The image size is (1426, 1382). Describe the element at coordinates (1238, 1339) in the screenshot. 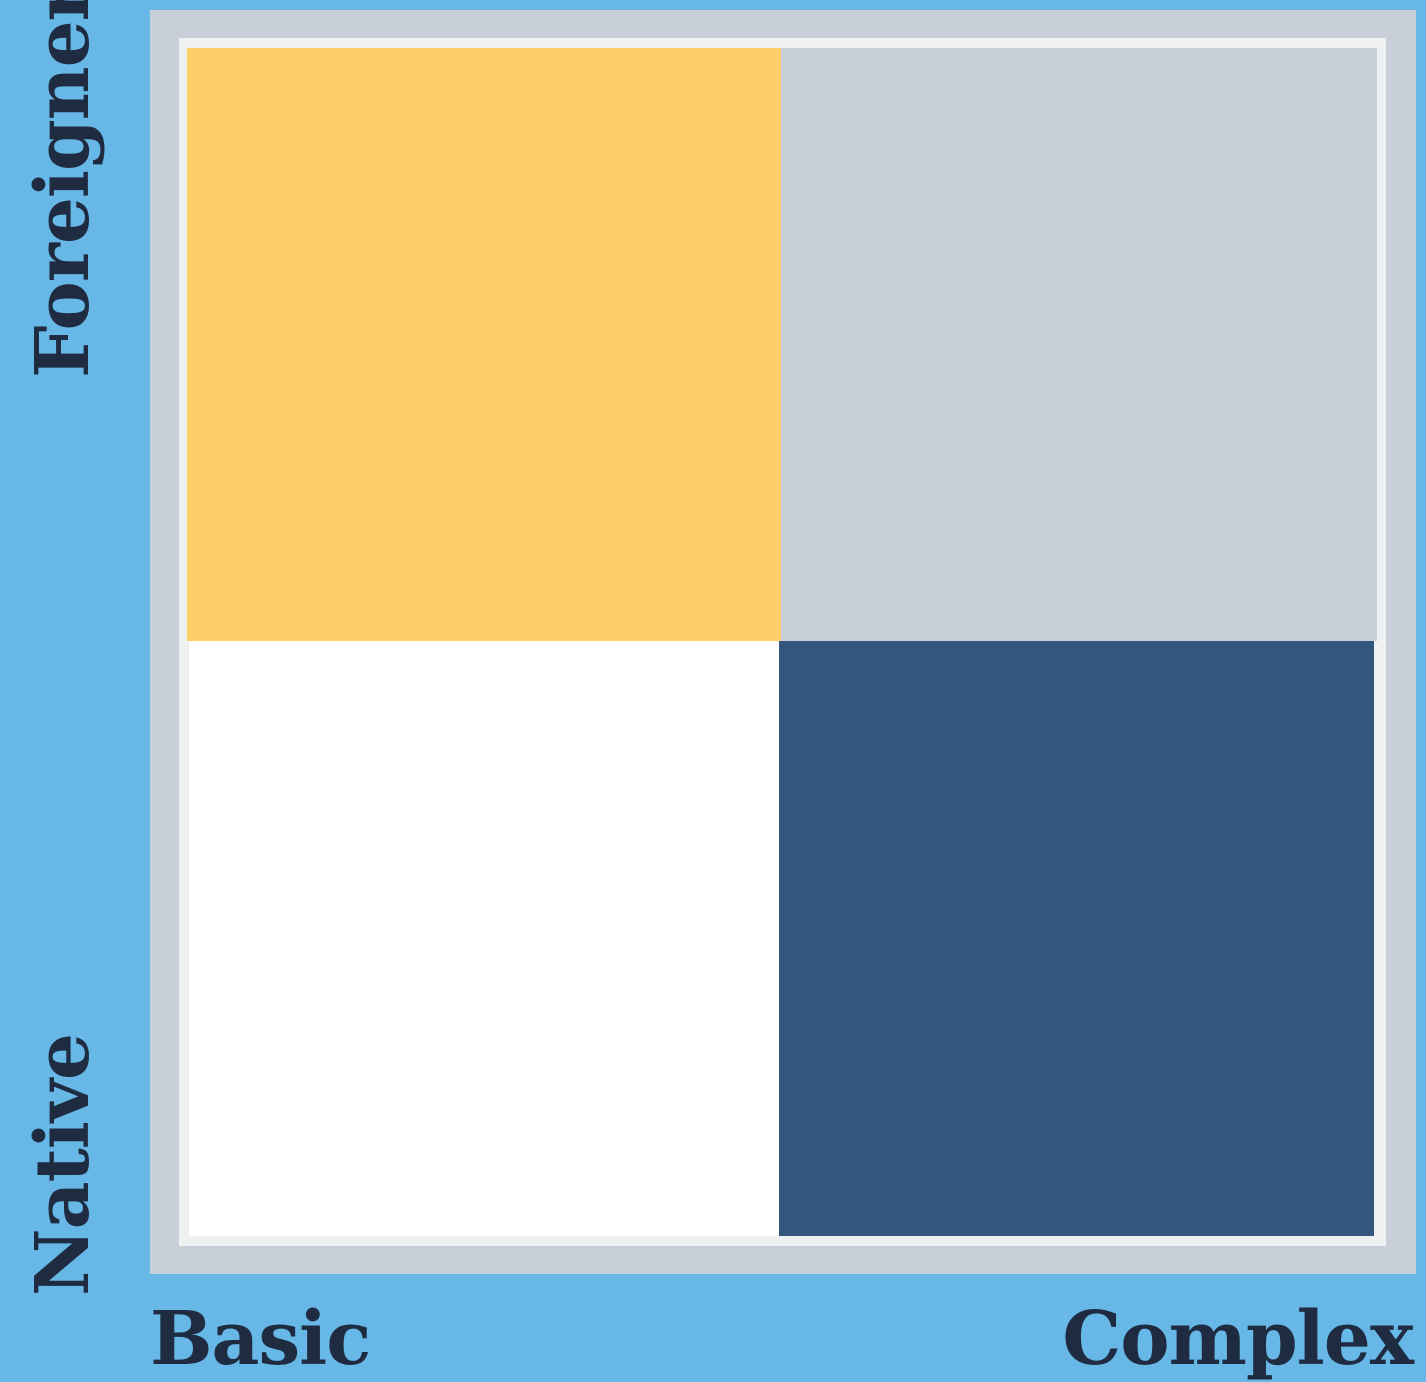

I see `x-axis-right-label: Complex` at that location.